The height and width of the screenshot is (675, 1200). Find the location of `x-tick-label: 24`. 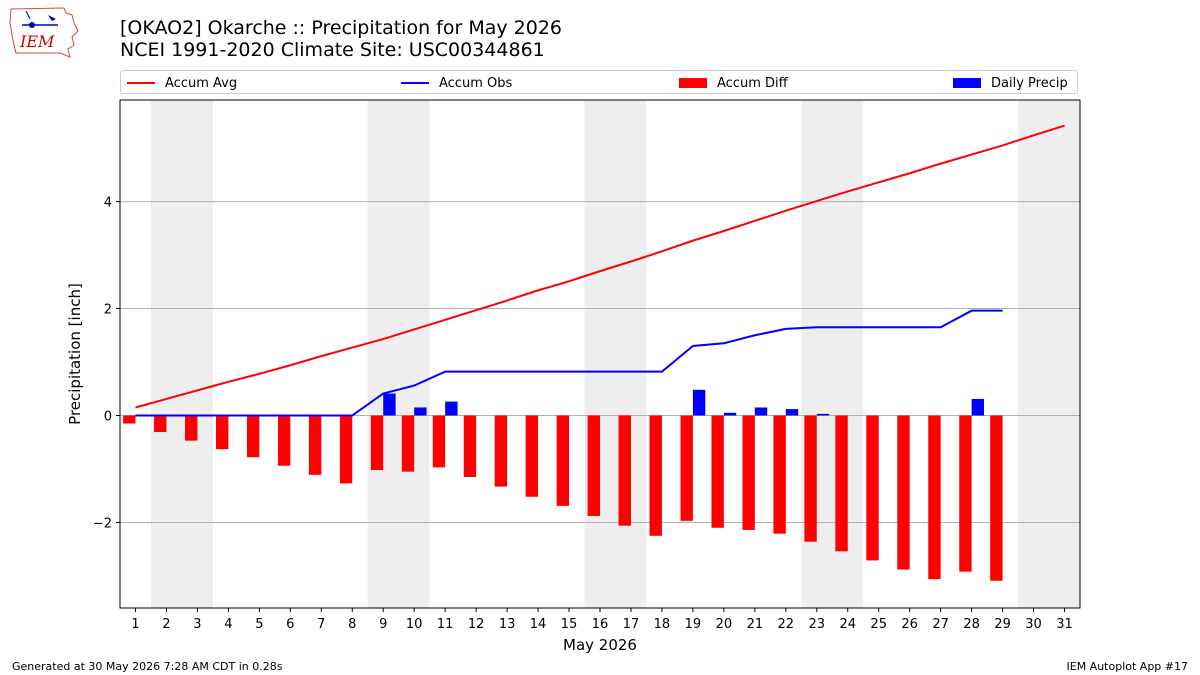

x-tick-label: 24 is located at coordinates (847, 624).